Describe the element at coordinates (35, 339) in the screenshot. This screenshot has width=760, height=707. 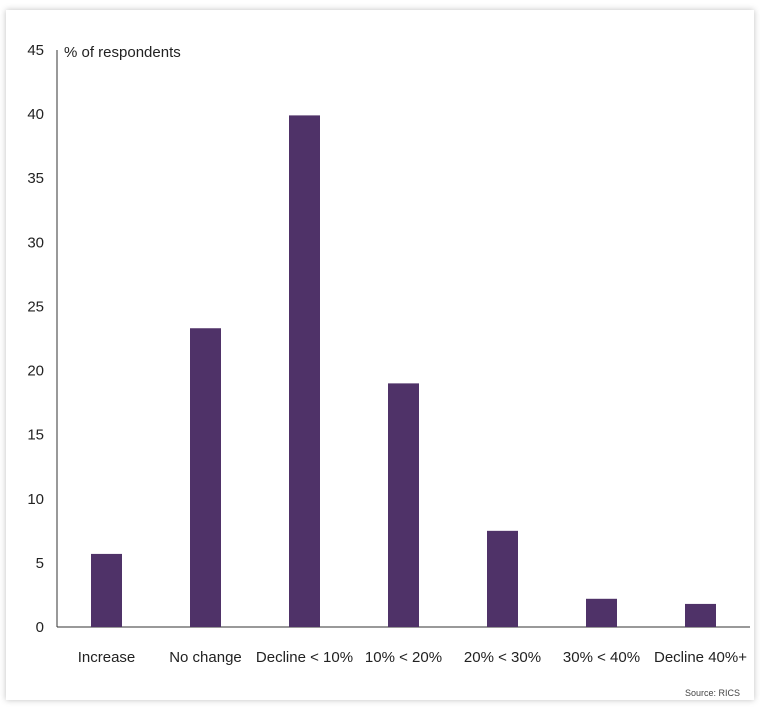
I see `y-axis-ticks: 0 5 10 15 20 25 30 35 40 45` at that location.